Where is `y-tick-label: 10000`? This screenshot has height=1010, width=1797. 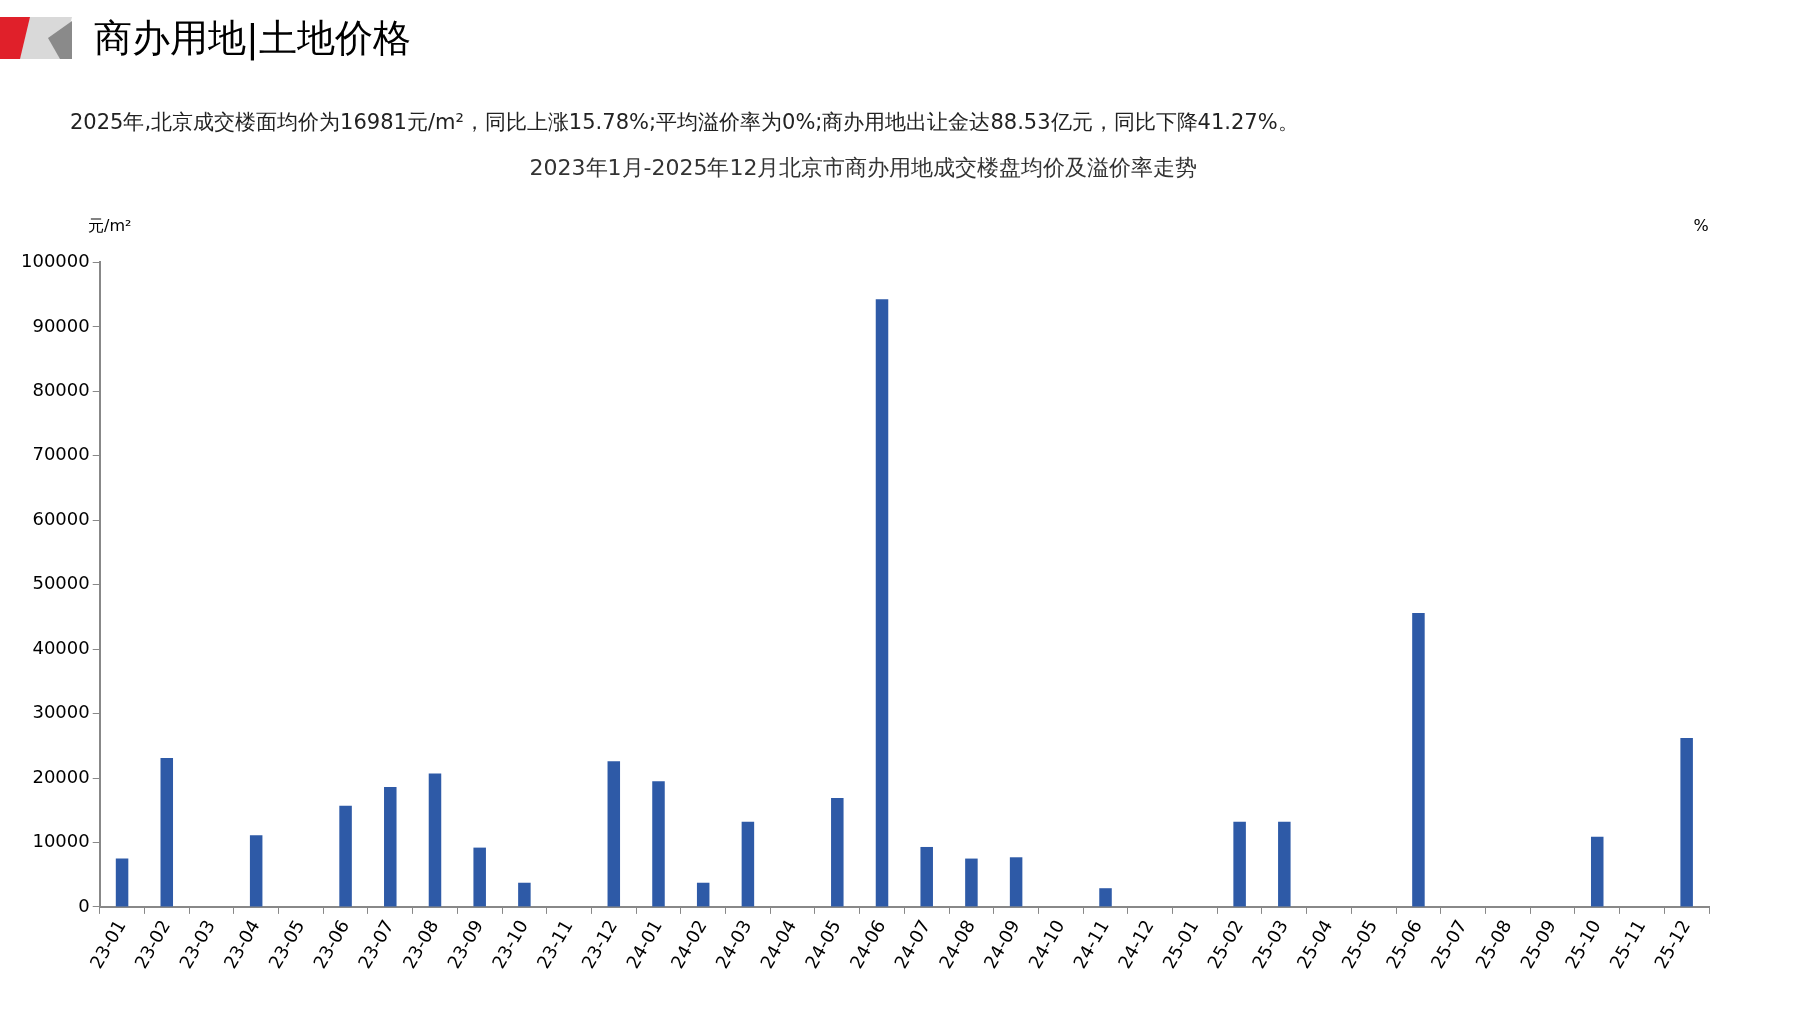
y-tick-label: 10000 is located at coordinates (61, 841).